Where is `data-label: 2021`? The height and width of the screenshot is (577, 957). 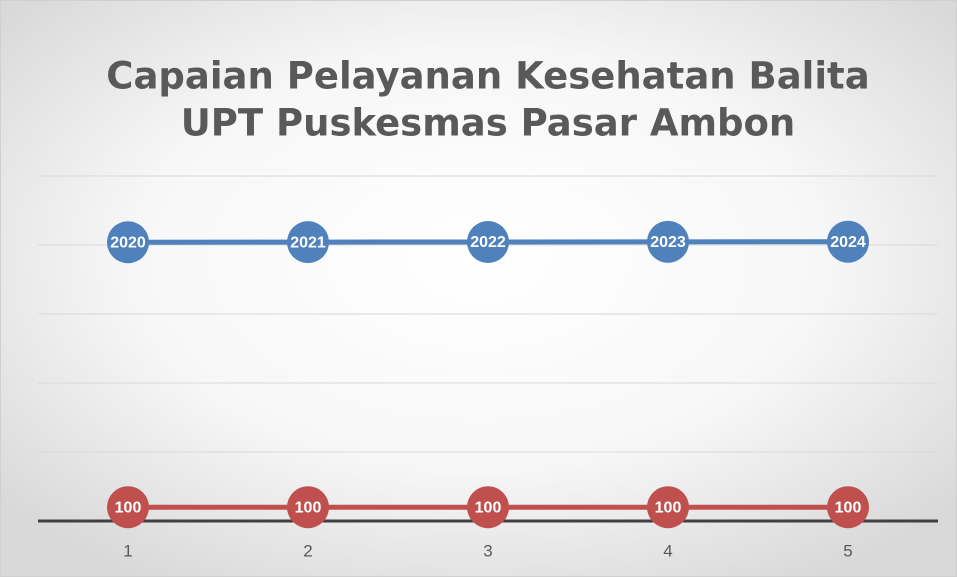
data-label: 2021 is located at coordinates (308, 242).